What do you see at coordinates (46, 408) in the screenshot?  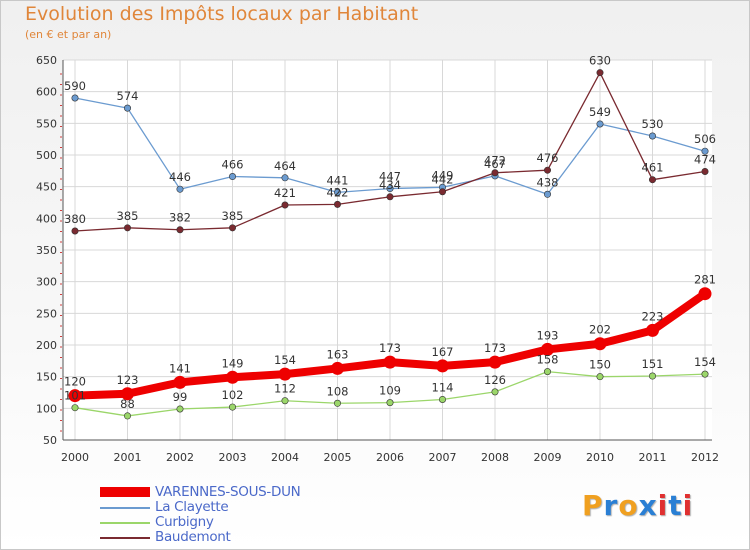 I see `y-tick-label: 100` at bounding box center [46, 408].